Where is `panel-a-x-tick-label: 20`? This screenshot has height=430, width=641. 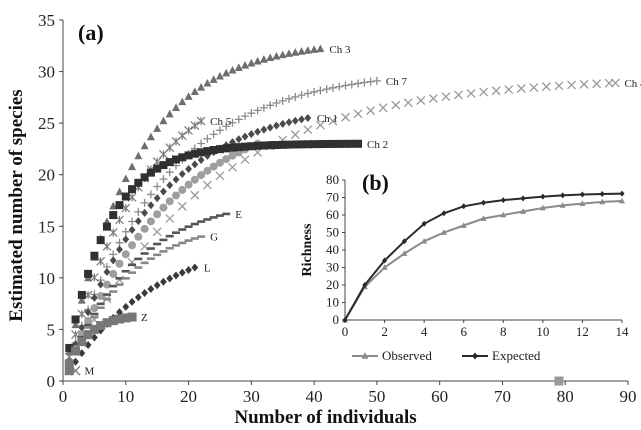
panel-a-x-tick-label: 20 is located at coordinates (188, 396).